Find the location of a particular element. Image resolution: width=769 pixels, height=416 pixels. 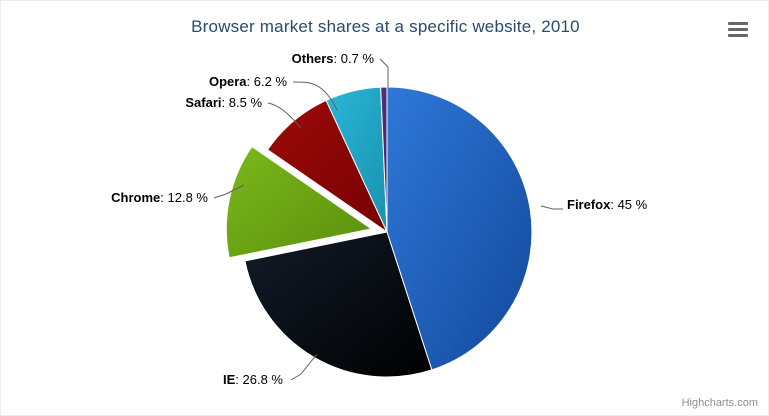

data-label-opera: Opera: 6.2 % is located at coordinates (248, 81).